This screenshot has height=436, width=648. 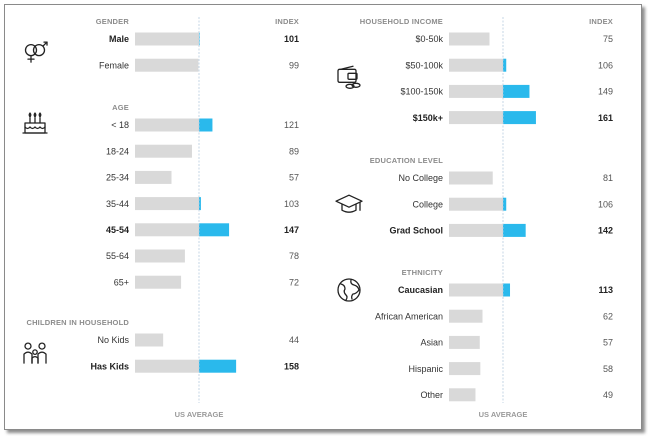 I want to click on row-index-value: 106, so click(x=605, y=65).